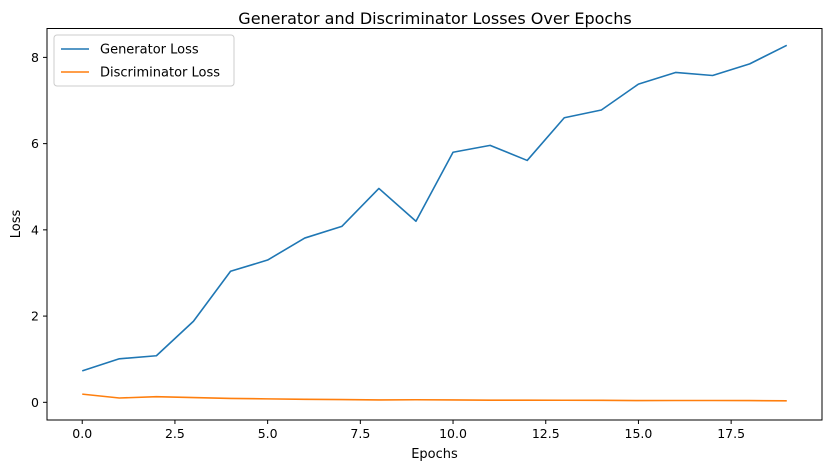  What do you see at coordinates (268, 433) in the screenshot?
I see `x-tick-label: 5.0` at bounding box center [268, 433].